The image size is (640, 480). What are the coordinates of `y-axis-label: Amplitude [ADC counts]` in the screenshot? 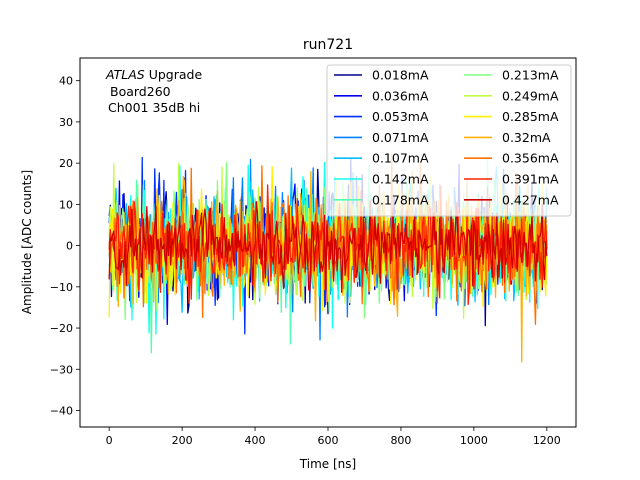 It's located at (27, 242).